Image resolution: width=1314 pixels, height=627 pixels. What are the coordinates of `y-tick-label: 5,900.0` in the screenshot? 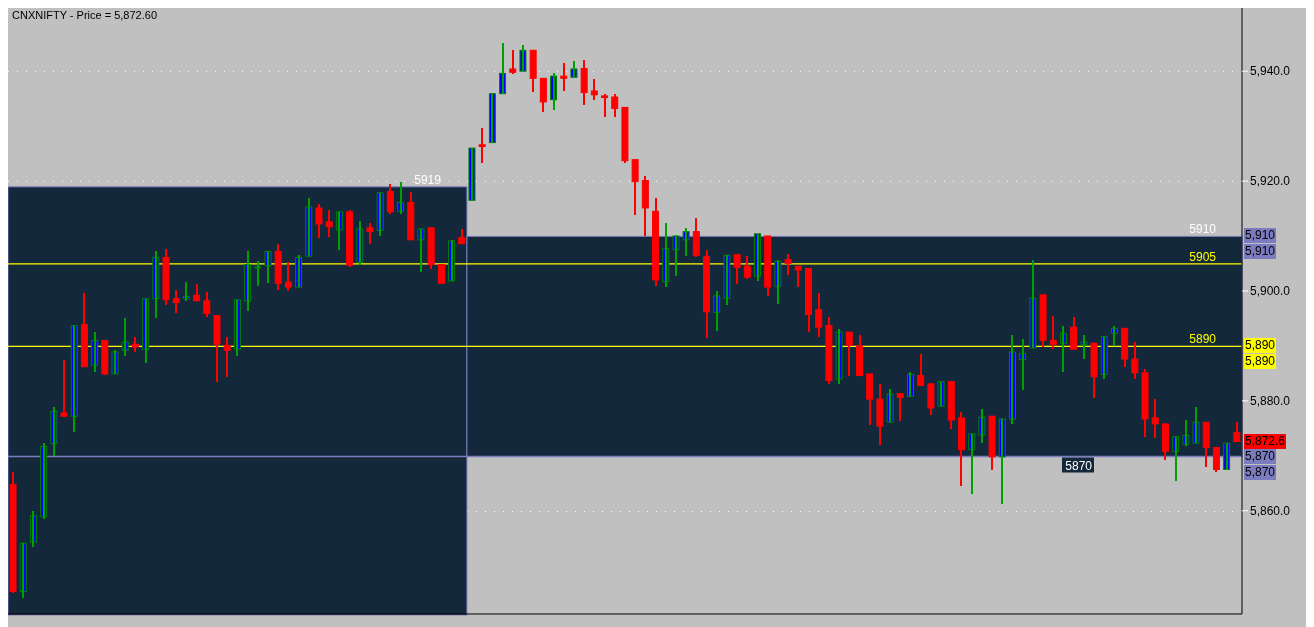 It's located at (1270, 291).